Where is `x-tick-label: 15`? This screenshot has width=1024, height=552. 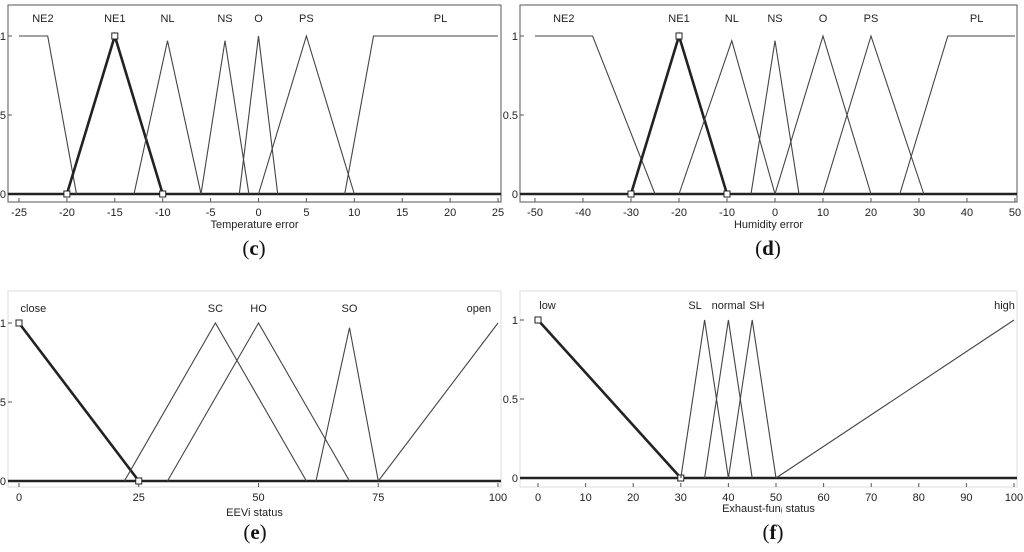
x-tick-label: 15 is located at coordinates (402, 213).